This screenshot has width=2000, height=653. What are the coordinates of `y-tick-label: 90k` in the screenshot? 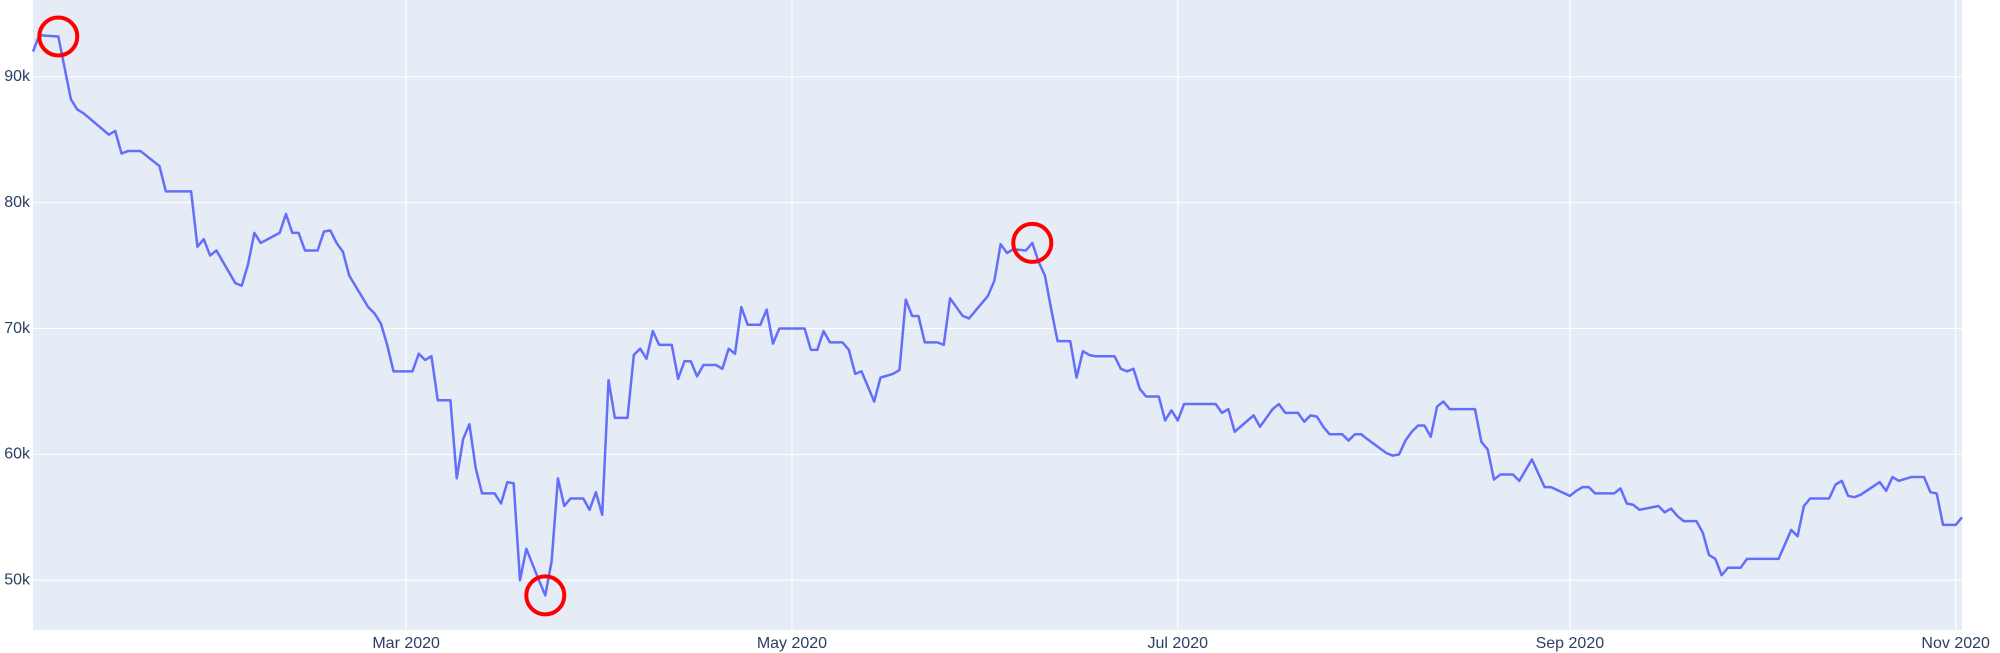 It's located at (17, 76).